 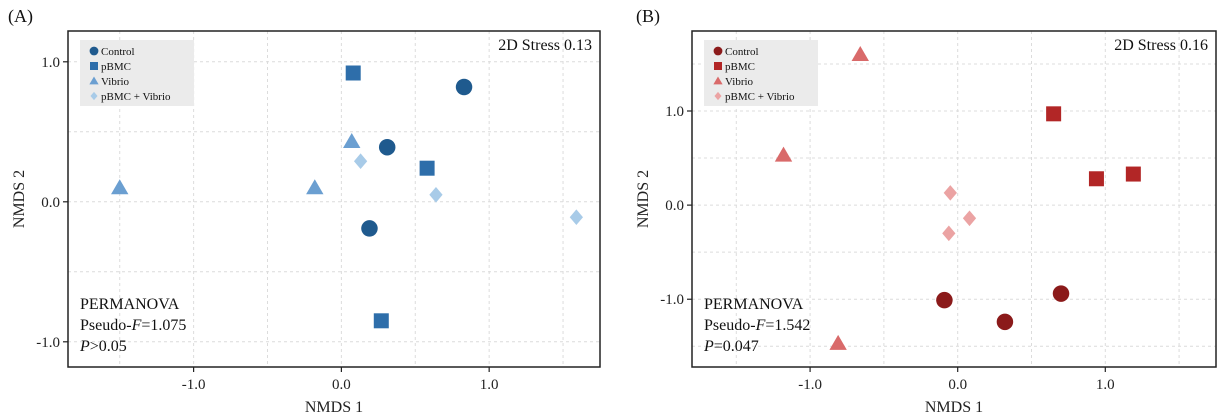 What do you see at coordinates (736, 346) in the screenshot?
I see `p-value: =0.047` at bounding box center [736, 346].